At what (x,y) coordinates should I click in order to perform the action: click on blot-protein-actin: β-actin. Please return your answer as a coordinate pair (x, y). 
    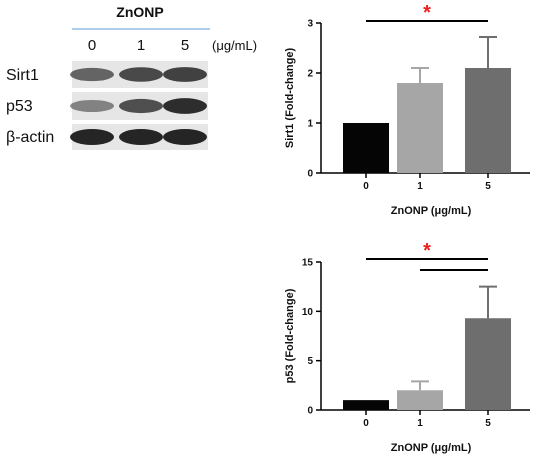
    Looking at the image, I should click on (30, 137).